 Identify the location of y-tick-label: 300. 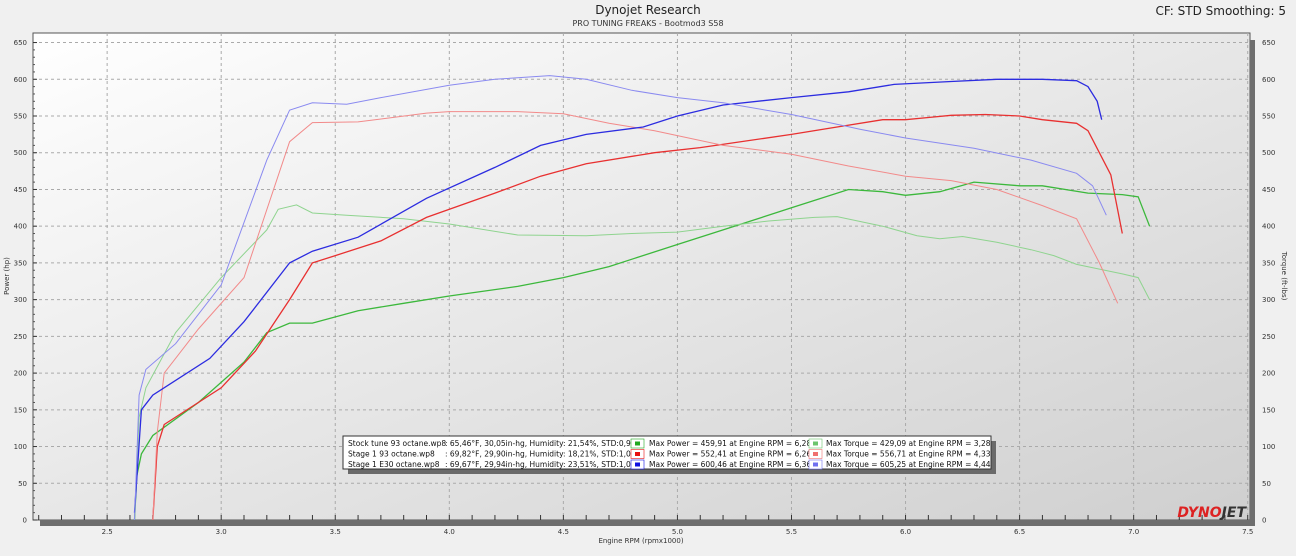
(20, 300).